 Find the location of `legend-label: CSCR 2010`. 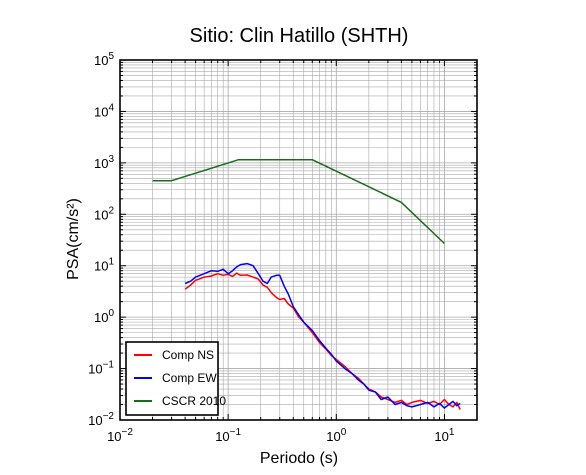

legend-label: CSCR 2010 is located at coordinates (194, 401).